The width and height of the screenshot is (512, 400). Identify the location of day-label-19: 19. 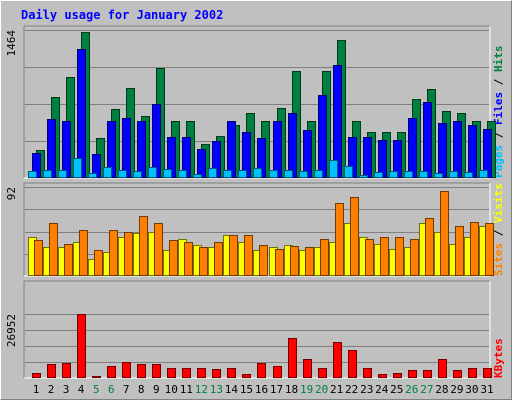
(306, 389).